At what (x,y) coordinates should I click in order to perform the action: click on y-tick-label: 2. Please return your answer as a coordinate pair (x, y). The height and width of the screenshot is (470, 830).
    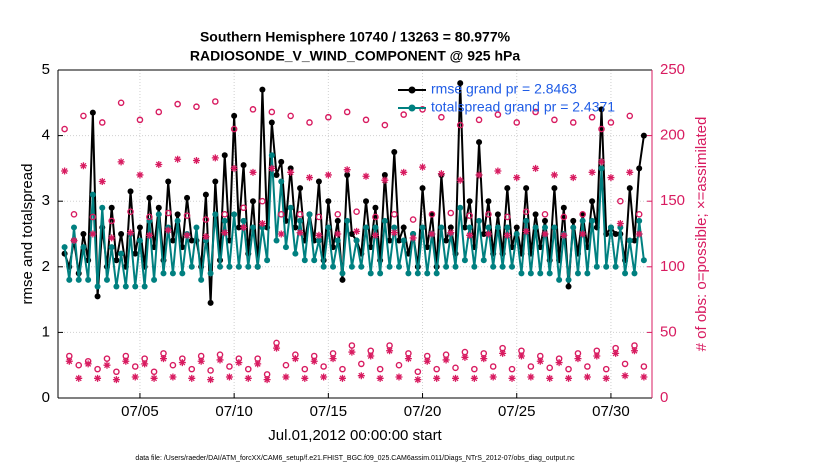
    Looking at the image, I should click on (46, 266).